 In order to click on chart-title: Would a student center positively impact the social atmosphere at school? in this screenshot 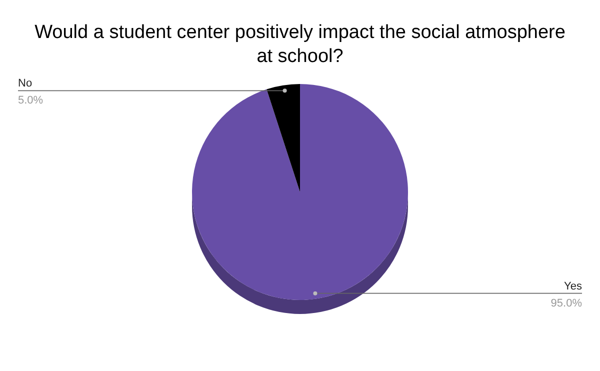, I will do `click(300, 44)`.